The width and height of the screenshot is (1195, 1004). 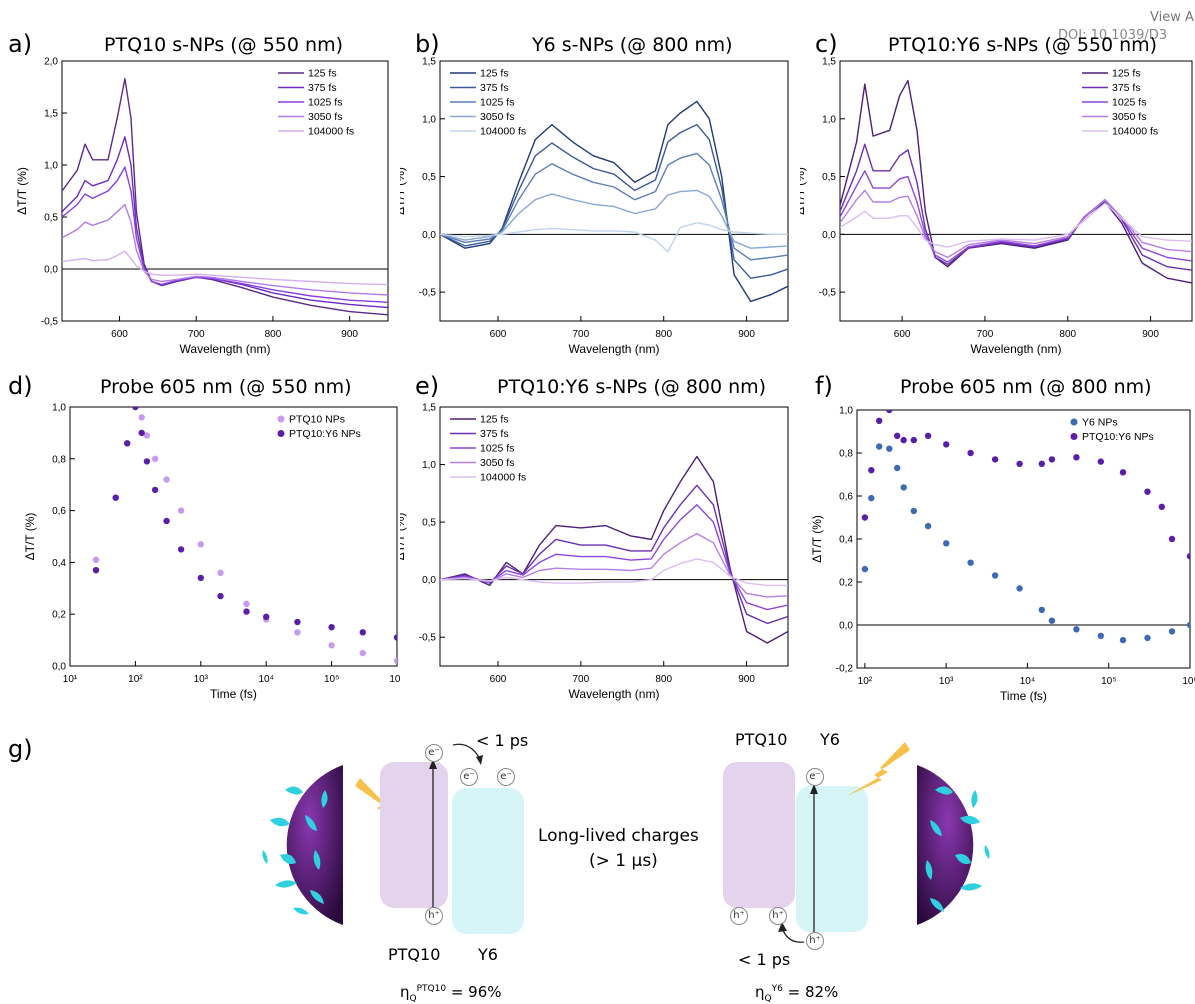 What do you see at coordinates (50, 322) in the screenshot?
I see `y-tick-label: -0,5` at bounding box center [50, 322].